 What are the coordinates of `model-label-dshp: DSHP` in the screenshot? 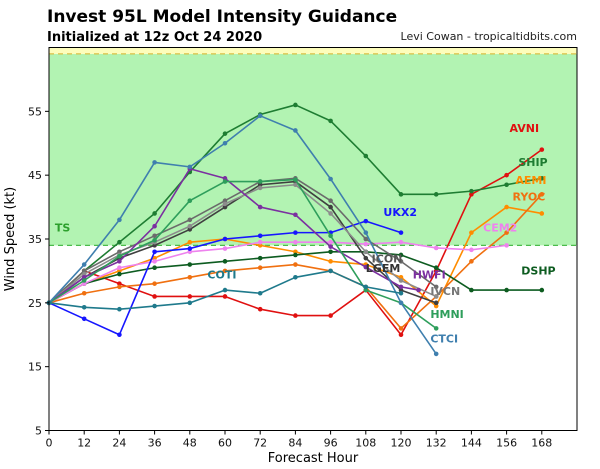 It's located at (538, 271).